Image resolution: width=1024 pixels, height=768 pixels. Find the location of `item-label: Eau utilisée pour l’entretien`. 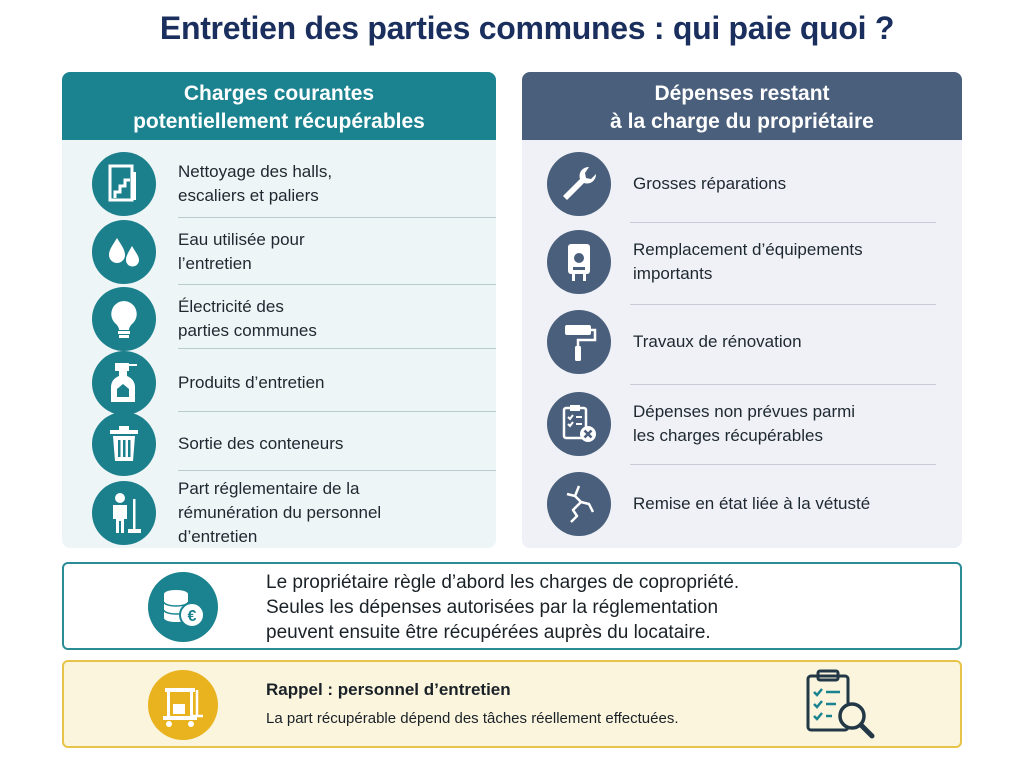

item-label: Eau utilisée pour l’entretien is located at coordinates (241, 251).